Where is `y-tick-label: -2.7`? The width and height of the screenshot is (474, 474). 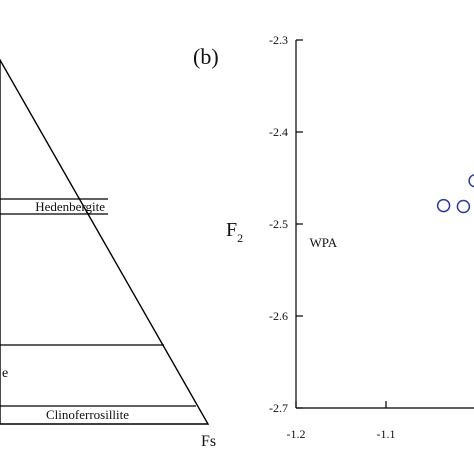
y-tick-label: -2.7 is located at coordinates (278, 408).